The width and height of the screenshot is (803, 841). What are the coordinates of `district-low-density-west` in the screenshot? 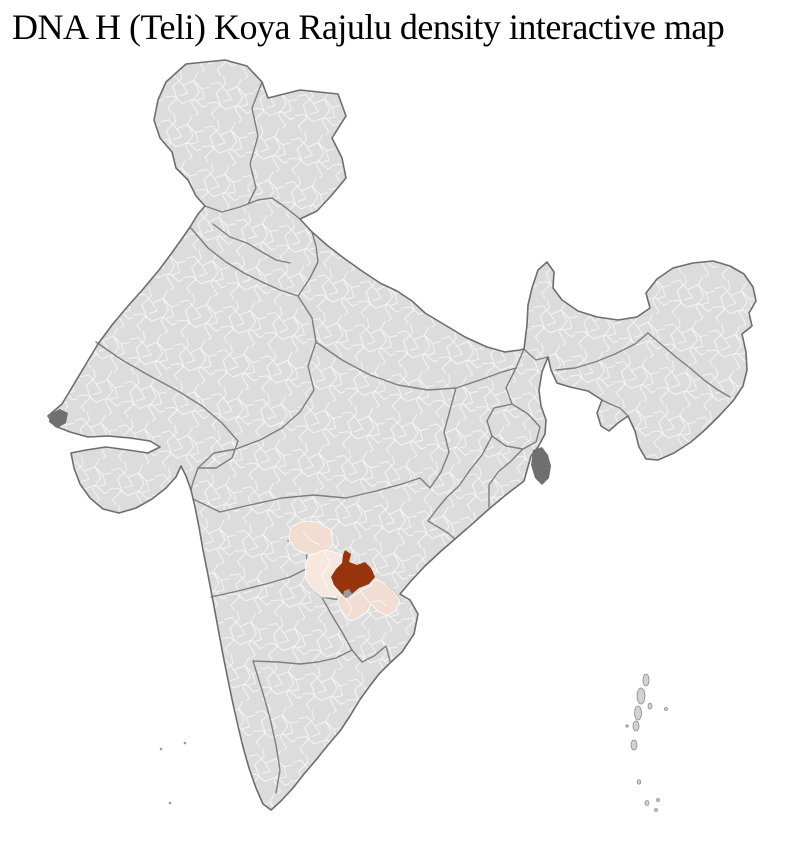 It's located at (324, 573).